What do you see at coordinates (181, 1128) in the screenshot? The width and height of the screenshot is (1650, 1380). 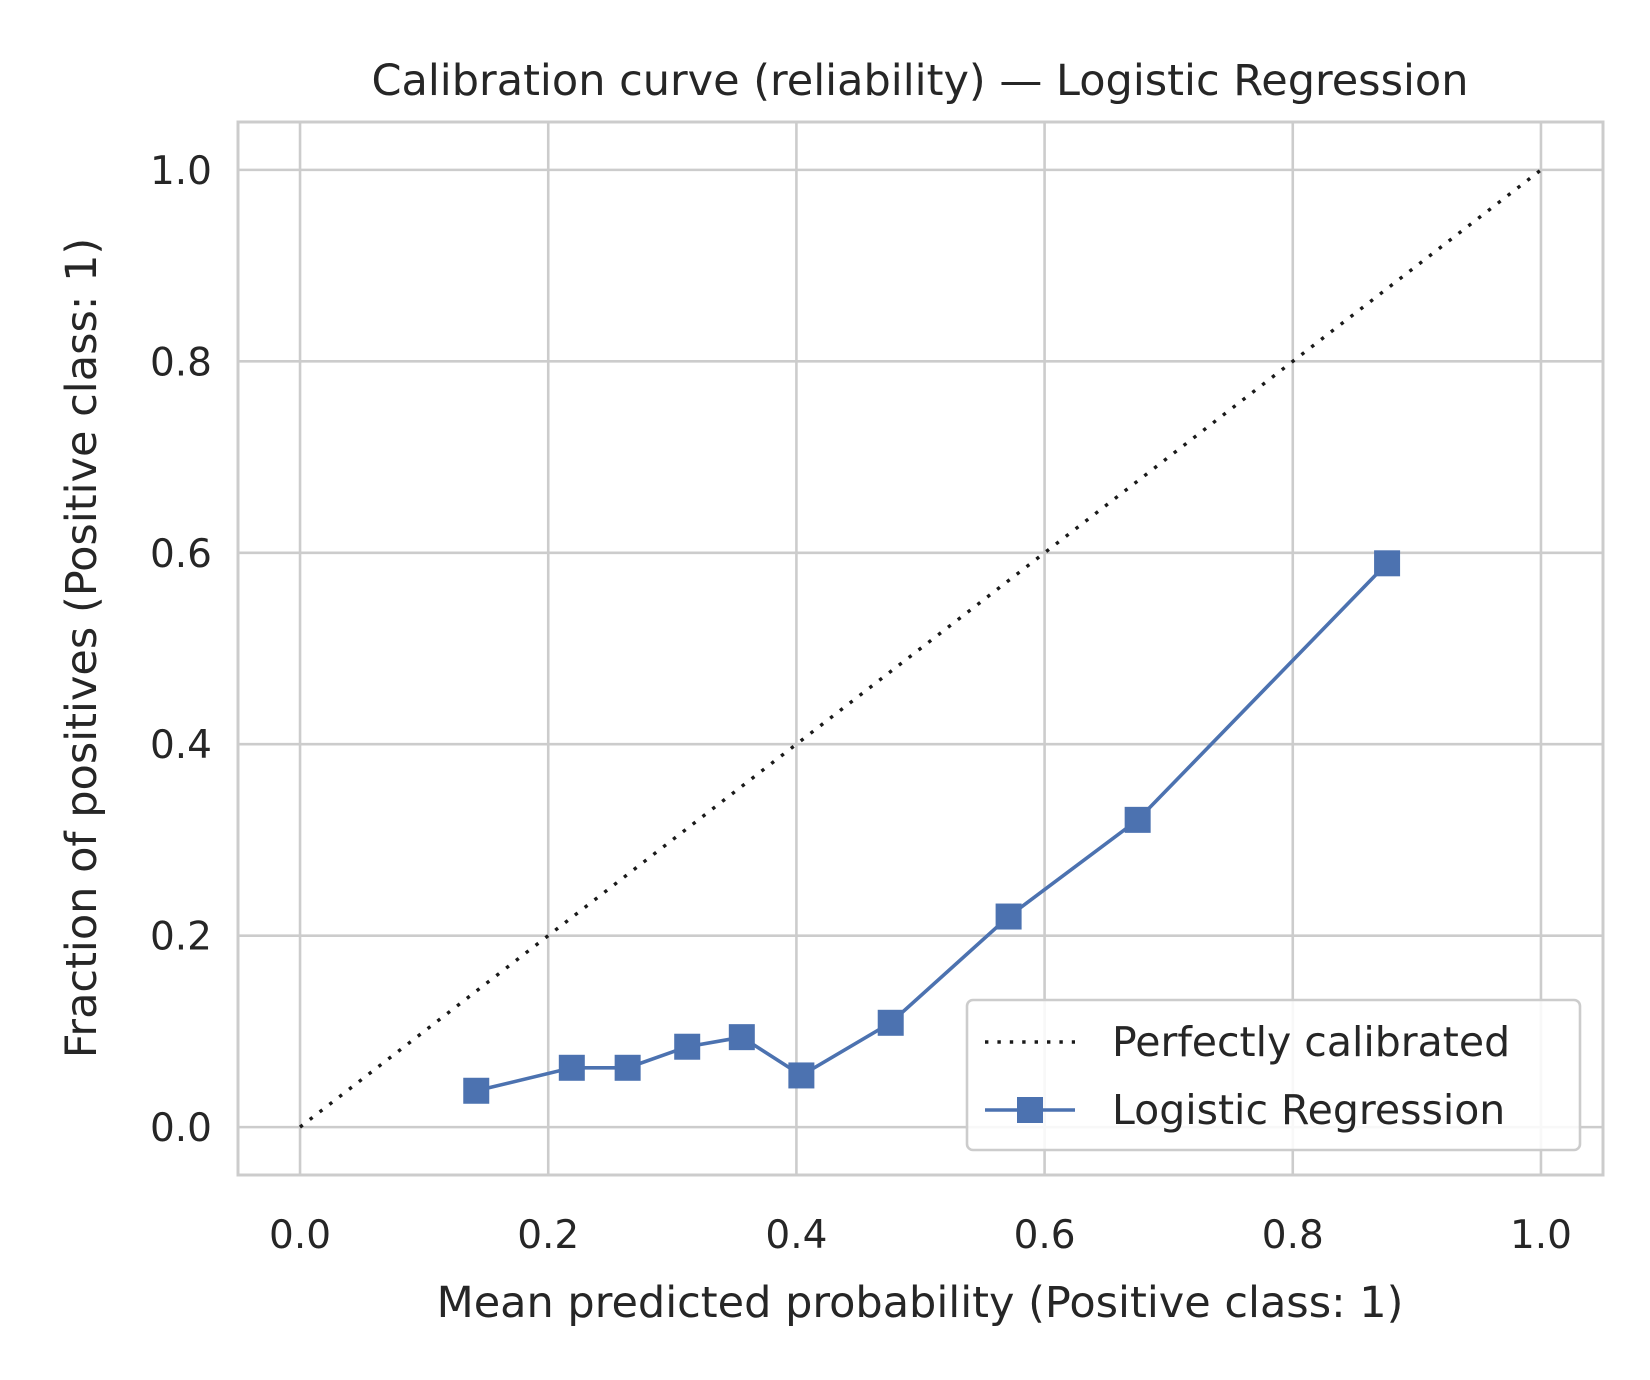 I see `y-tick-label: 0.0` at bounding box center [181, 1128].